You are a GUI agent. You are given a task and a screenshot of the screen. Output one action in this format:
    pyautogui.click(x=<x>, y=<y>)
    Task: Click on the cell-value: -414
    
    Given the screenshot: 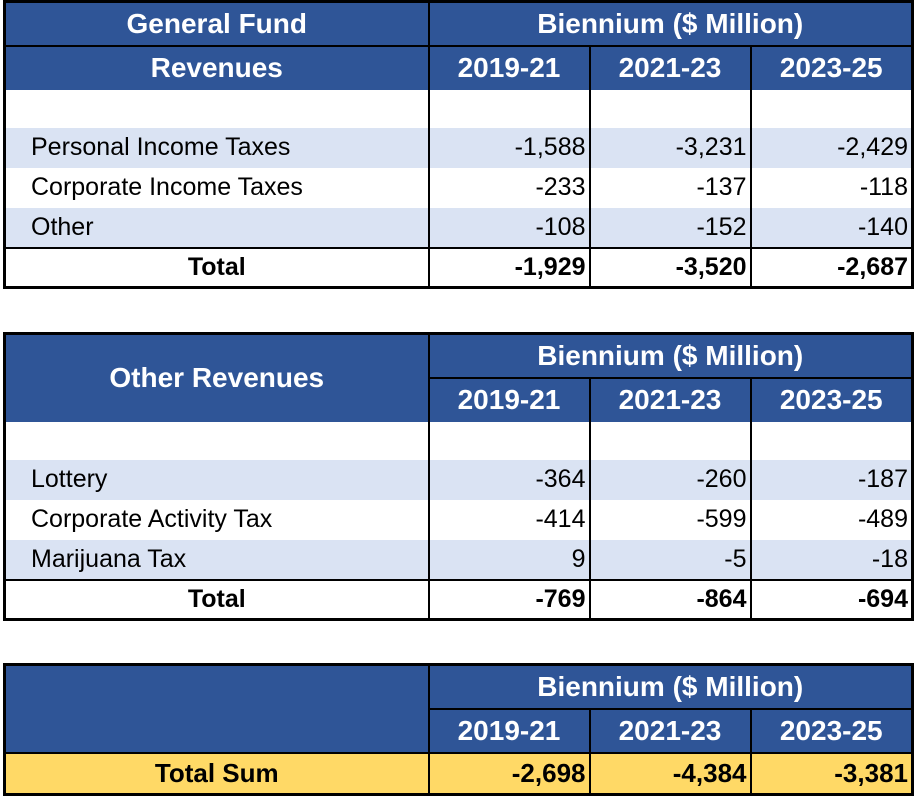 What is the action you would take?
    pyautogui.click(x=508, y=519)
    